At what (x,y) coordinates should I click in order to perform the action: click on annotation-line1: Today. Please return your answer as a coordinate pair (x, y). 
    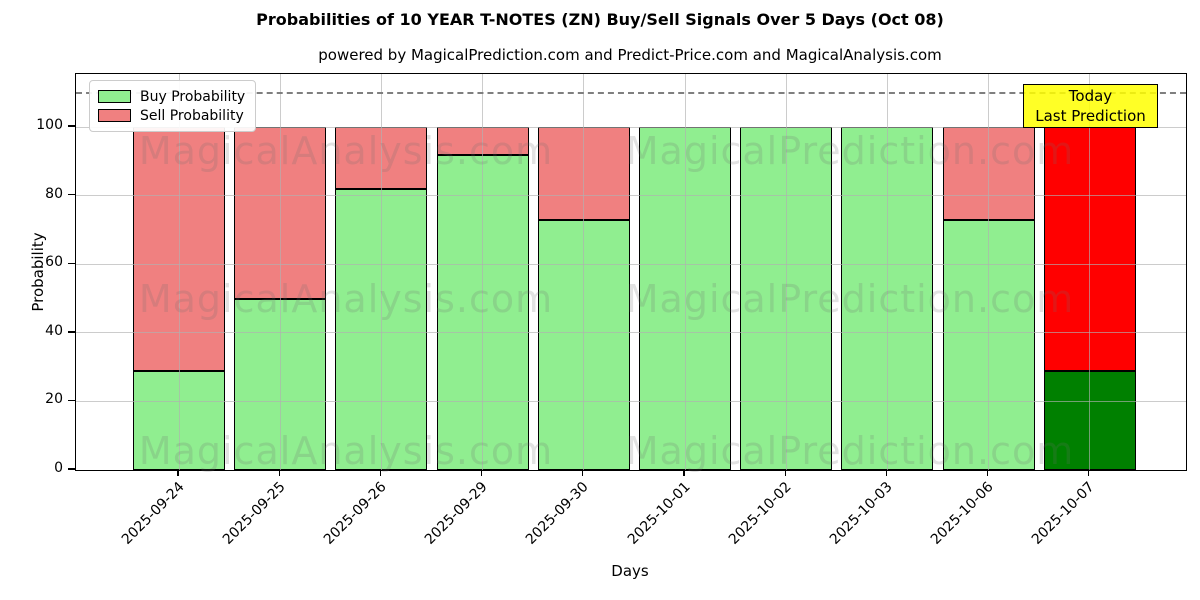
    Looking at the image, I should click on (1090, 96).